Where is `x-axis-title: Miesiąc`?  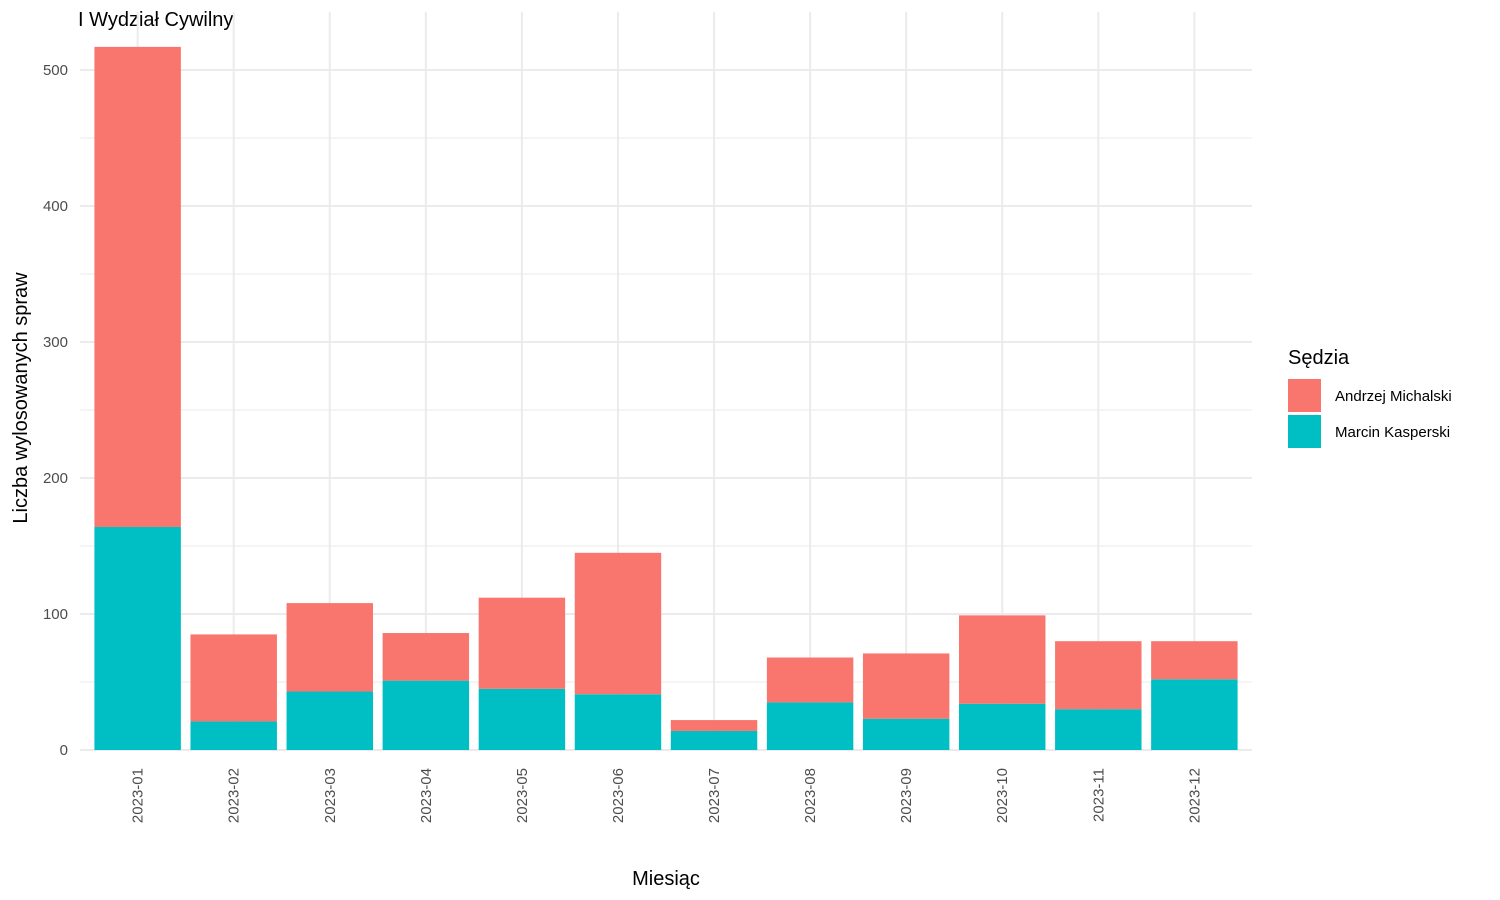 x-axis-title: Miesiąc is located at coordinates (666, 879).